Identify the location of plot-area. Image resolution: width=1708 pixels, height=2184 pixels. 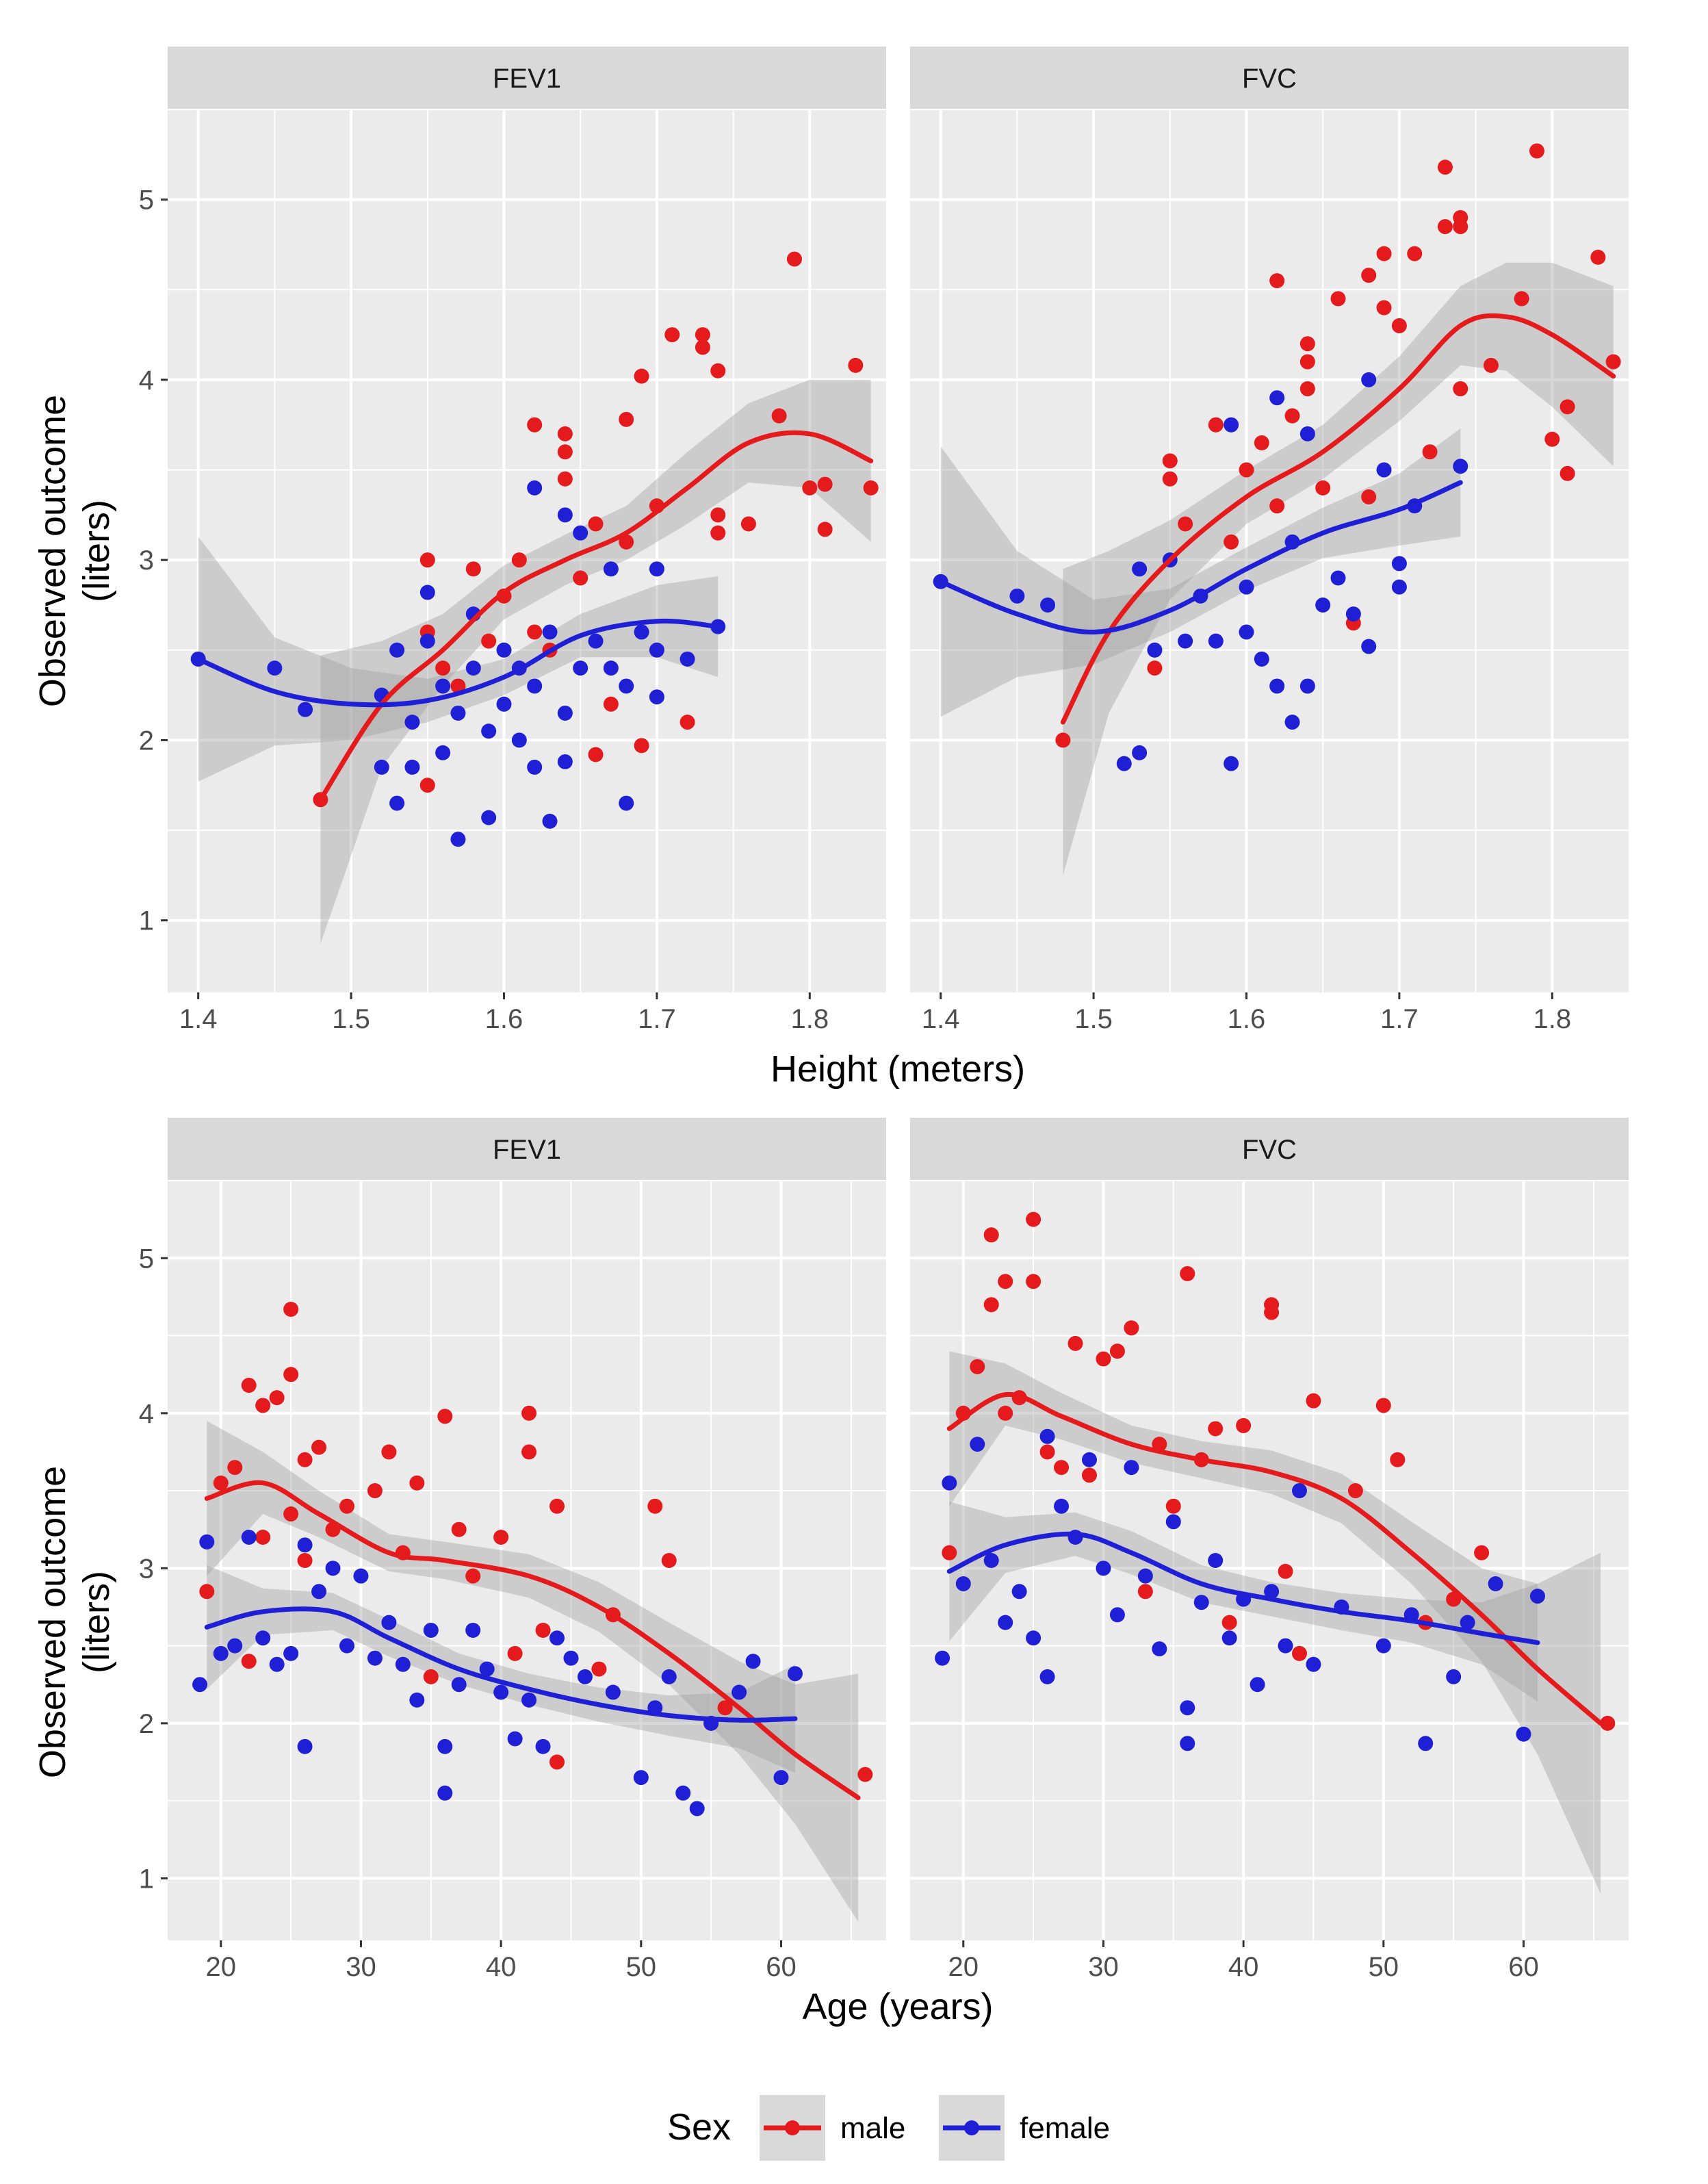
(1277, 509).